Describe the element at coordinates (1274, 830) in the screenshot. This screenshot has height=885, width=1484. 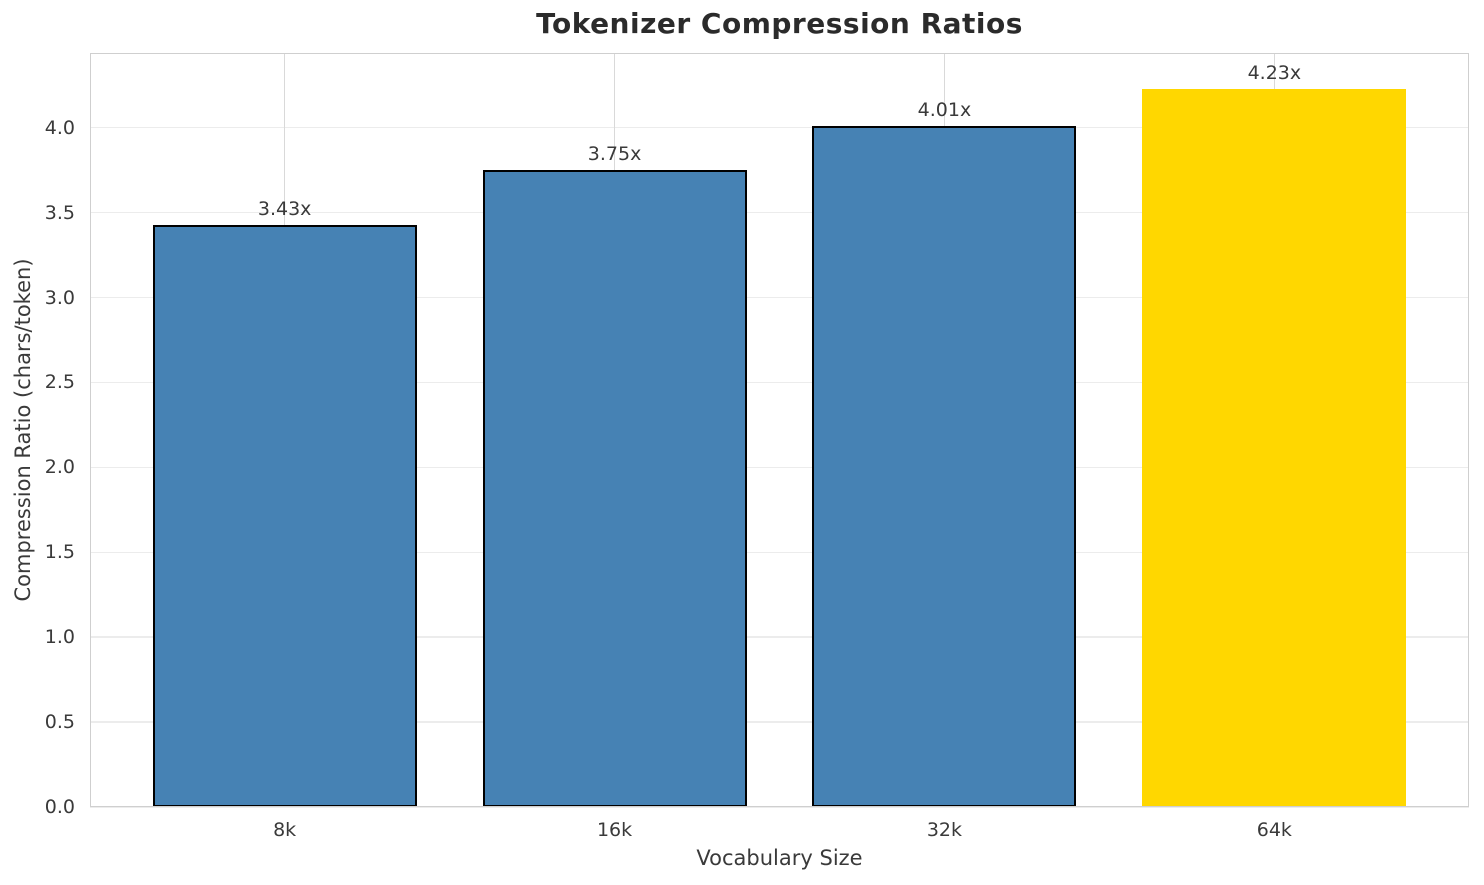
I see `x-tick-label: 64k` at that location.